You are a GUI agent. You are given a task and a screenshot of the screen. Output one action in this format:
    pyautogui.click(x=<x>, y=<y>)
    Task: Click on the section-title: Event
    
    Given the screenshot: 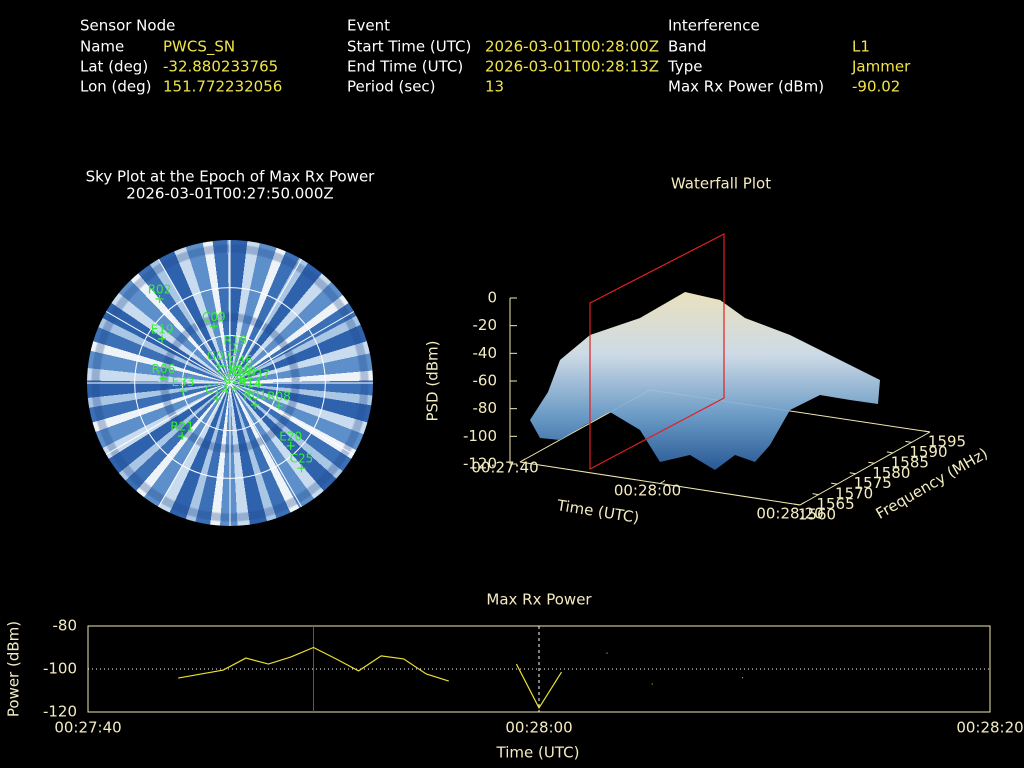 What is the action you would take?
    pyautogui.click(x=368, y=26)
    